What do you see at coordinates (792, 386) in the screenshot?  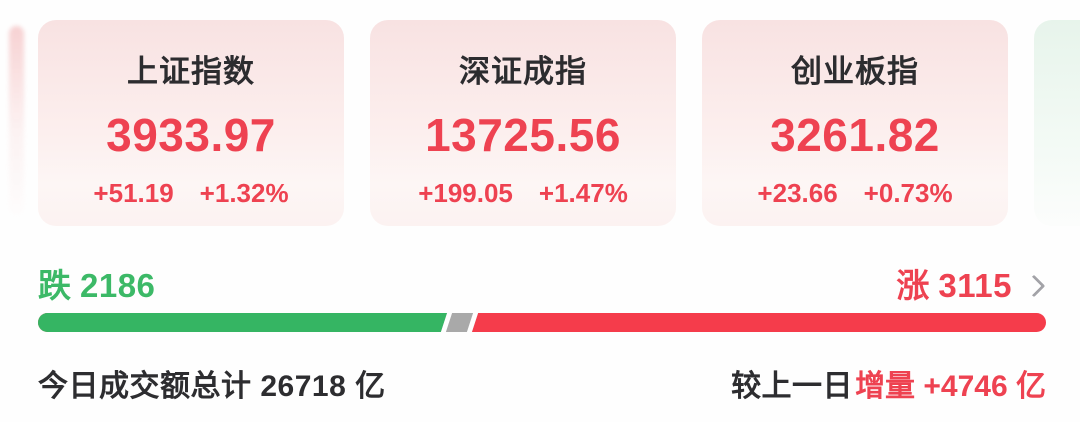 I see `turnover-compare-prefix: 较上一日` at bounding box center [792, 386].